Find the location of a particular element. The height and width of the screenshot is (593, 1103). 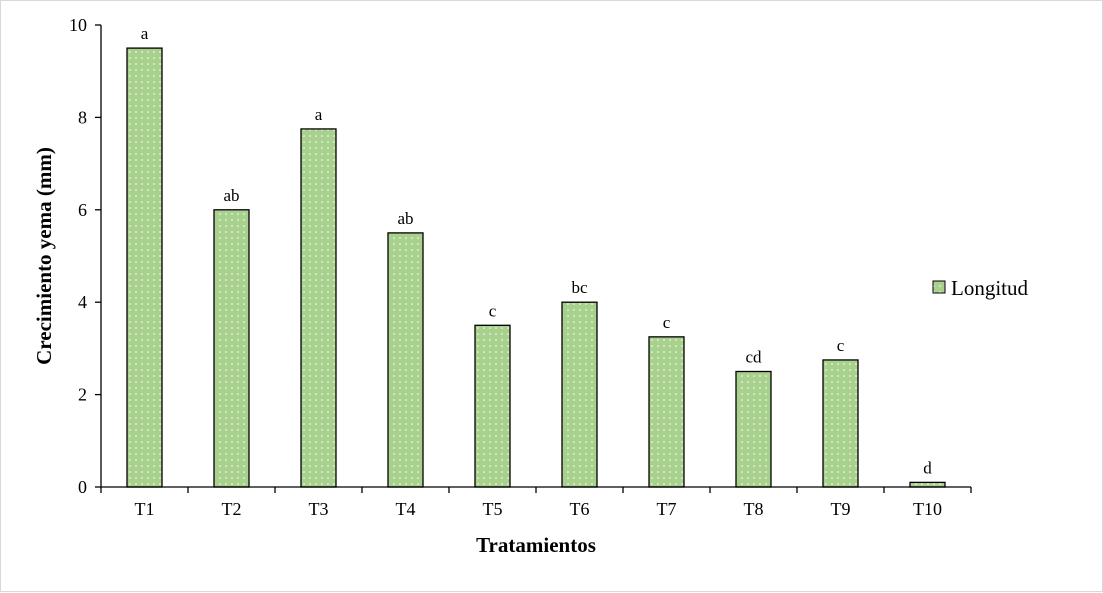

y-tick-label: 0 is located at coordinates (82, 487).